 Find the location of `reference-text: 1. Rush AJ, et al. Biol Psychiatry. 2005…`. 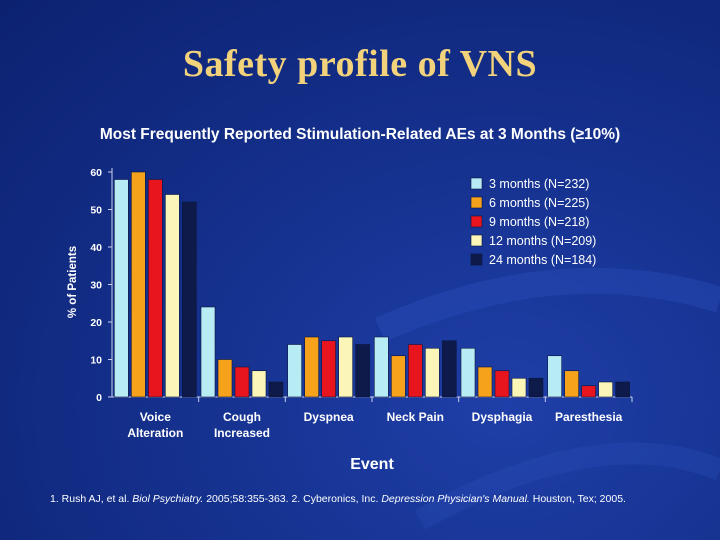

reference-text: 1. Rush AJ, et al. Biol Psychiatry. 2005… is located at coordinates (370, 499).